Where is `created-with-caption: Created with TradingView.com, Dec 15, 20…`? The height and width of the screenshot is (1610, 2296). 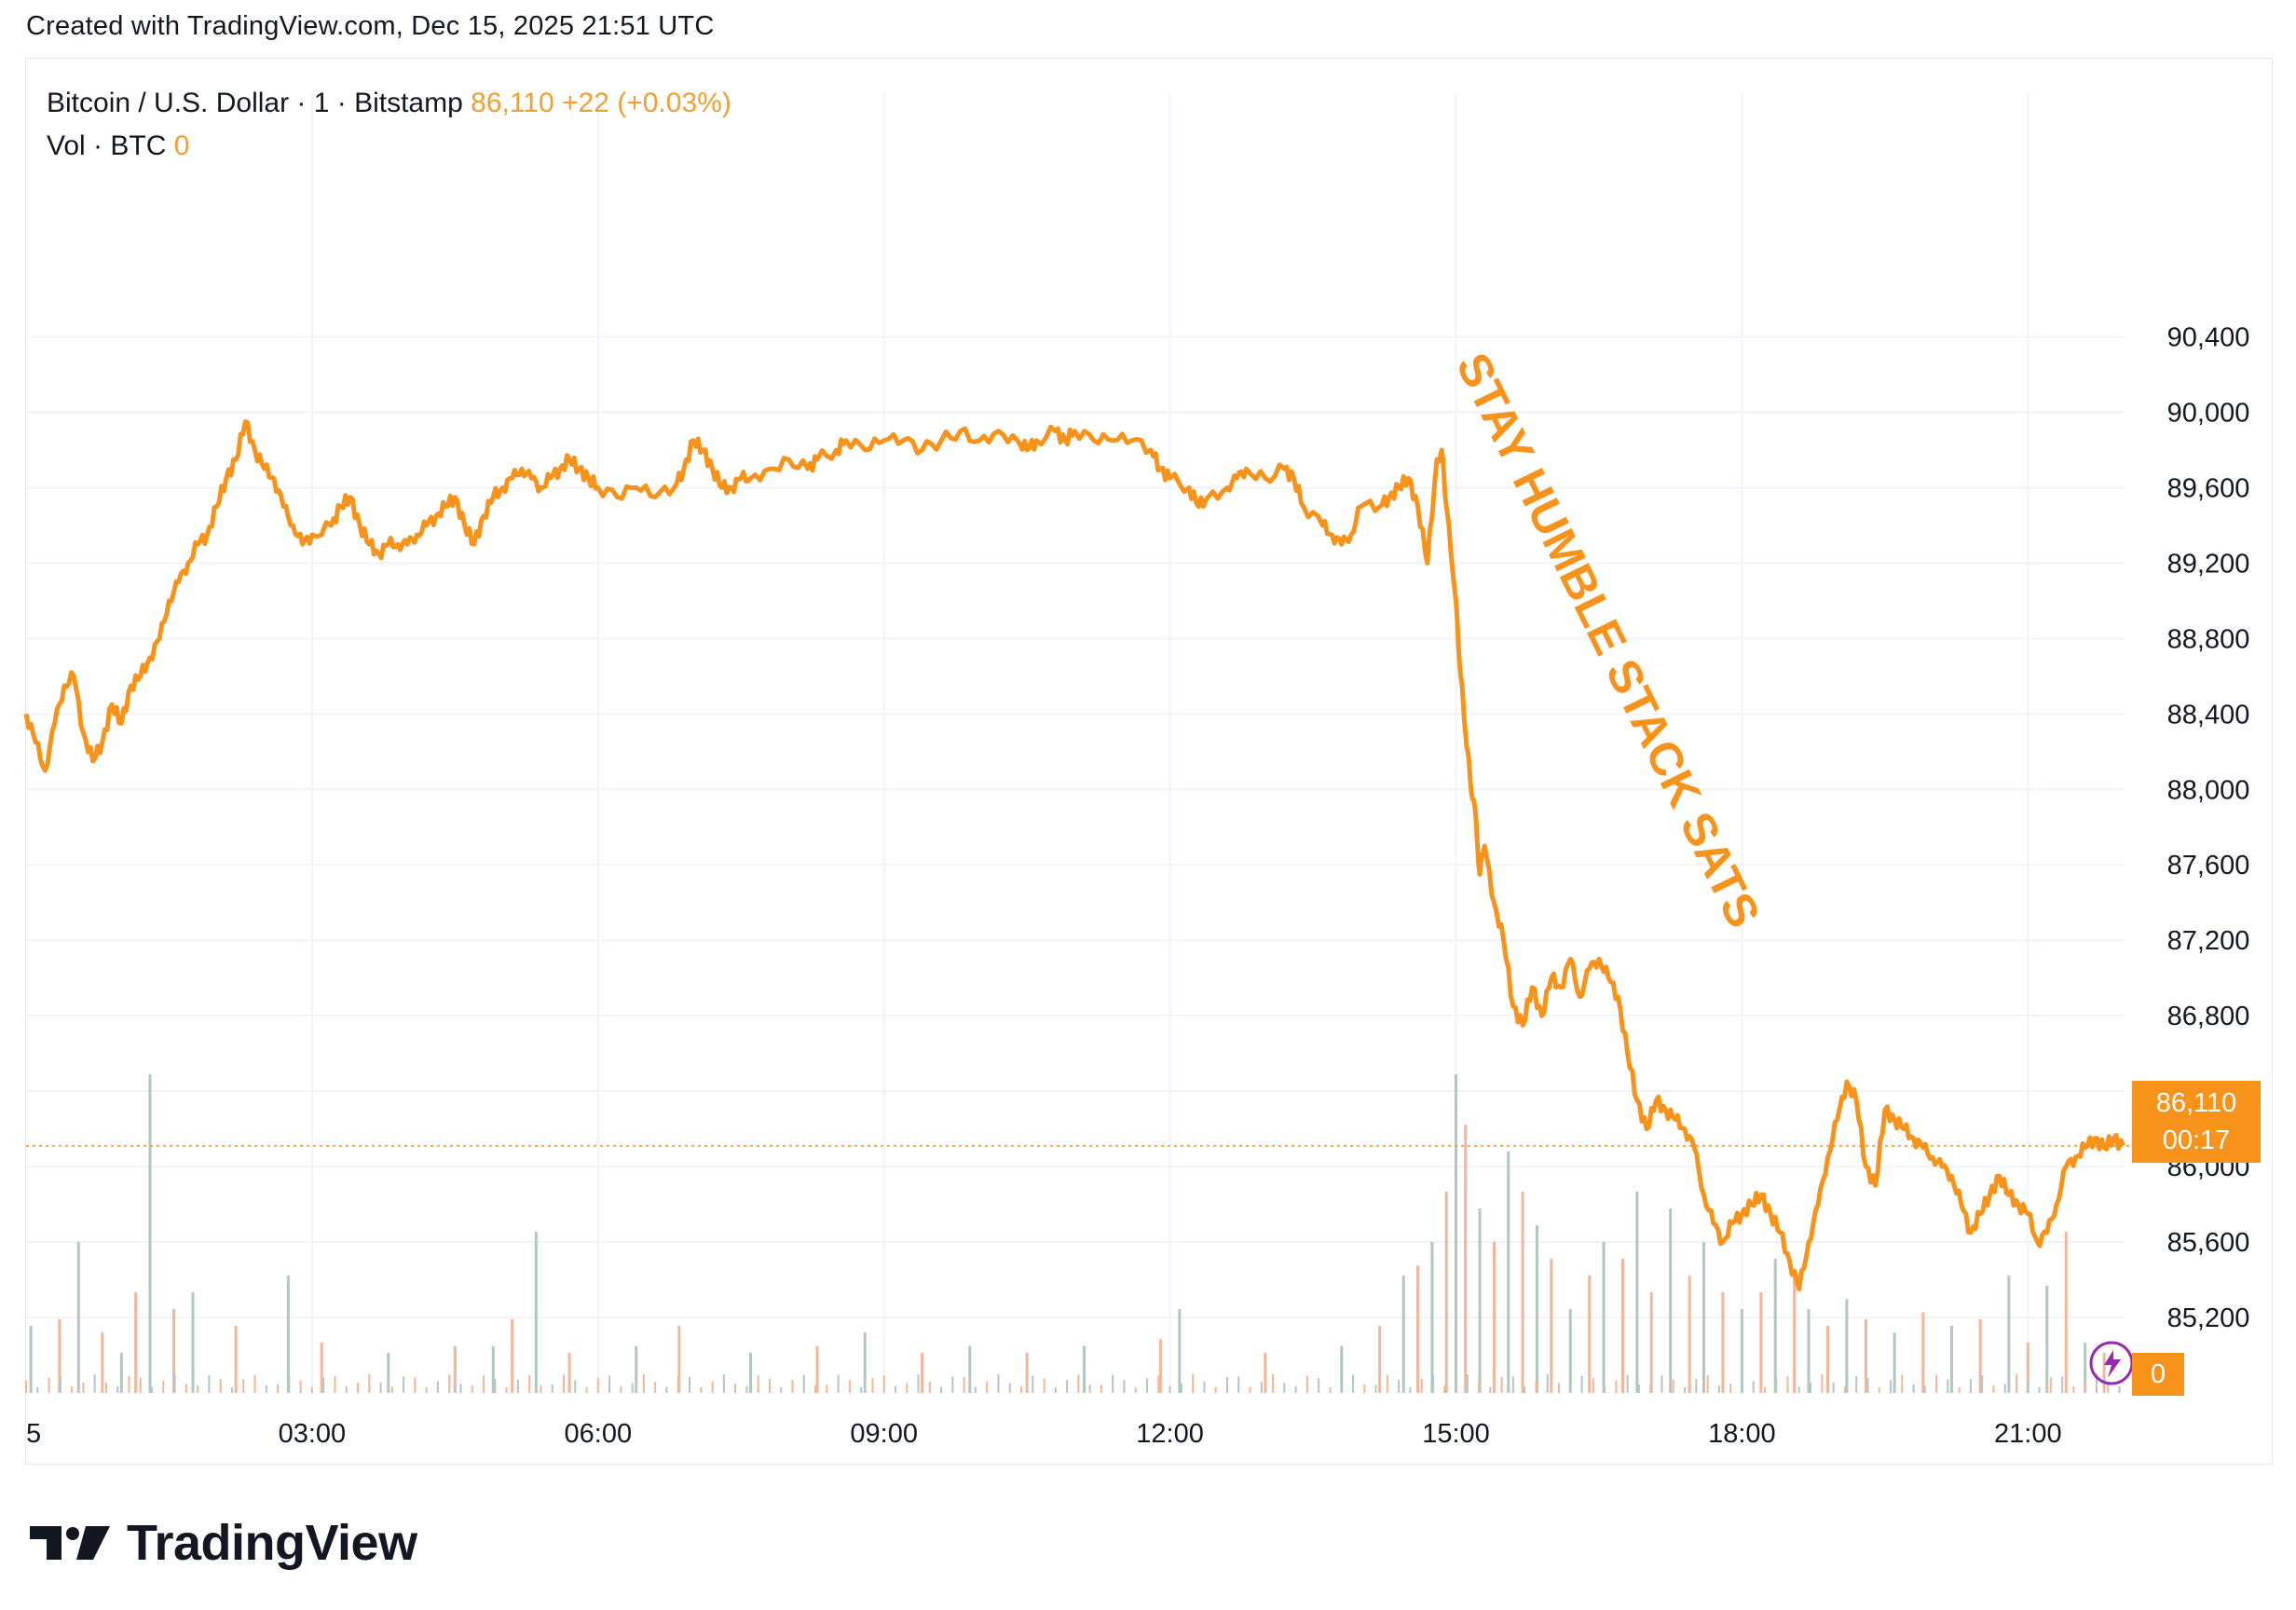
created-with-caption: Created with TradingView.com, Dec 15, 20… is located at coordinates (370, 26).